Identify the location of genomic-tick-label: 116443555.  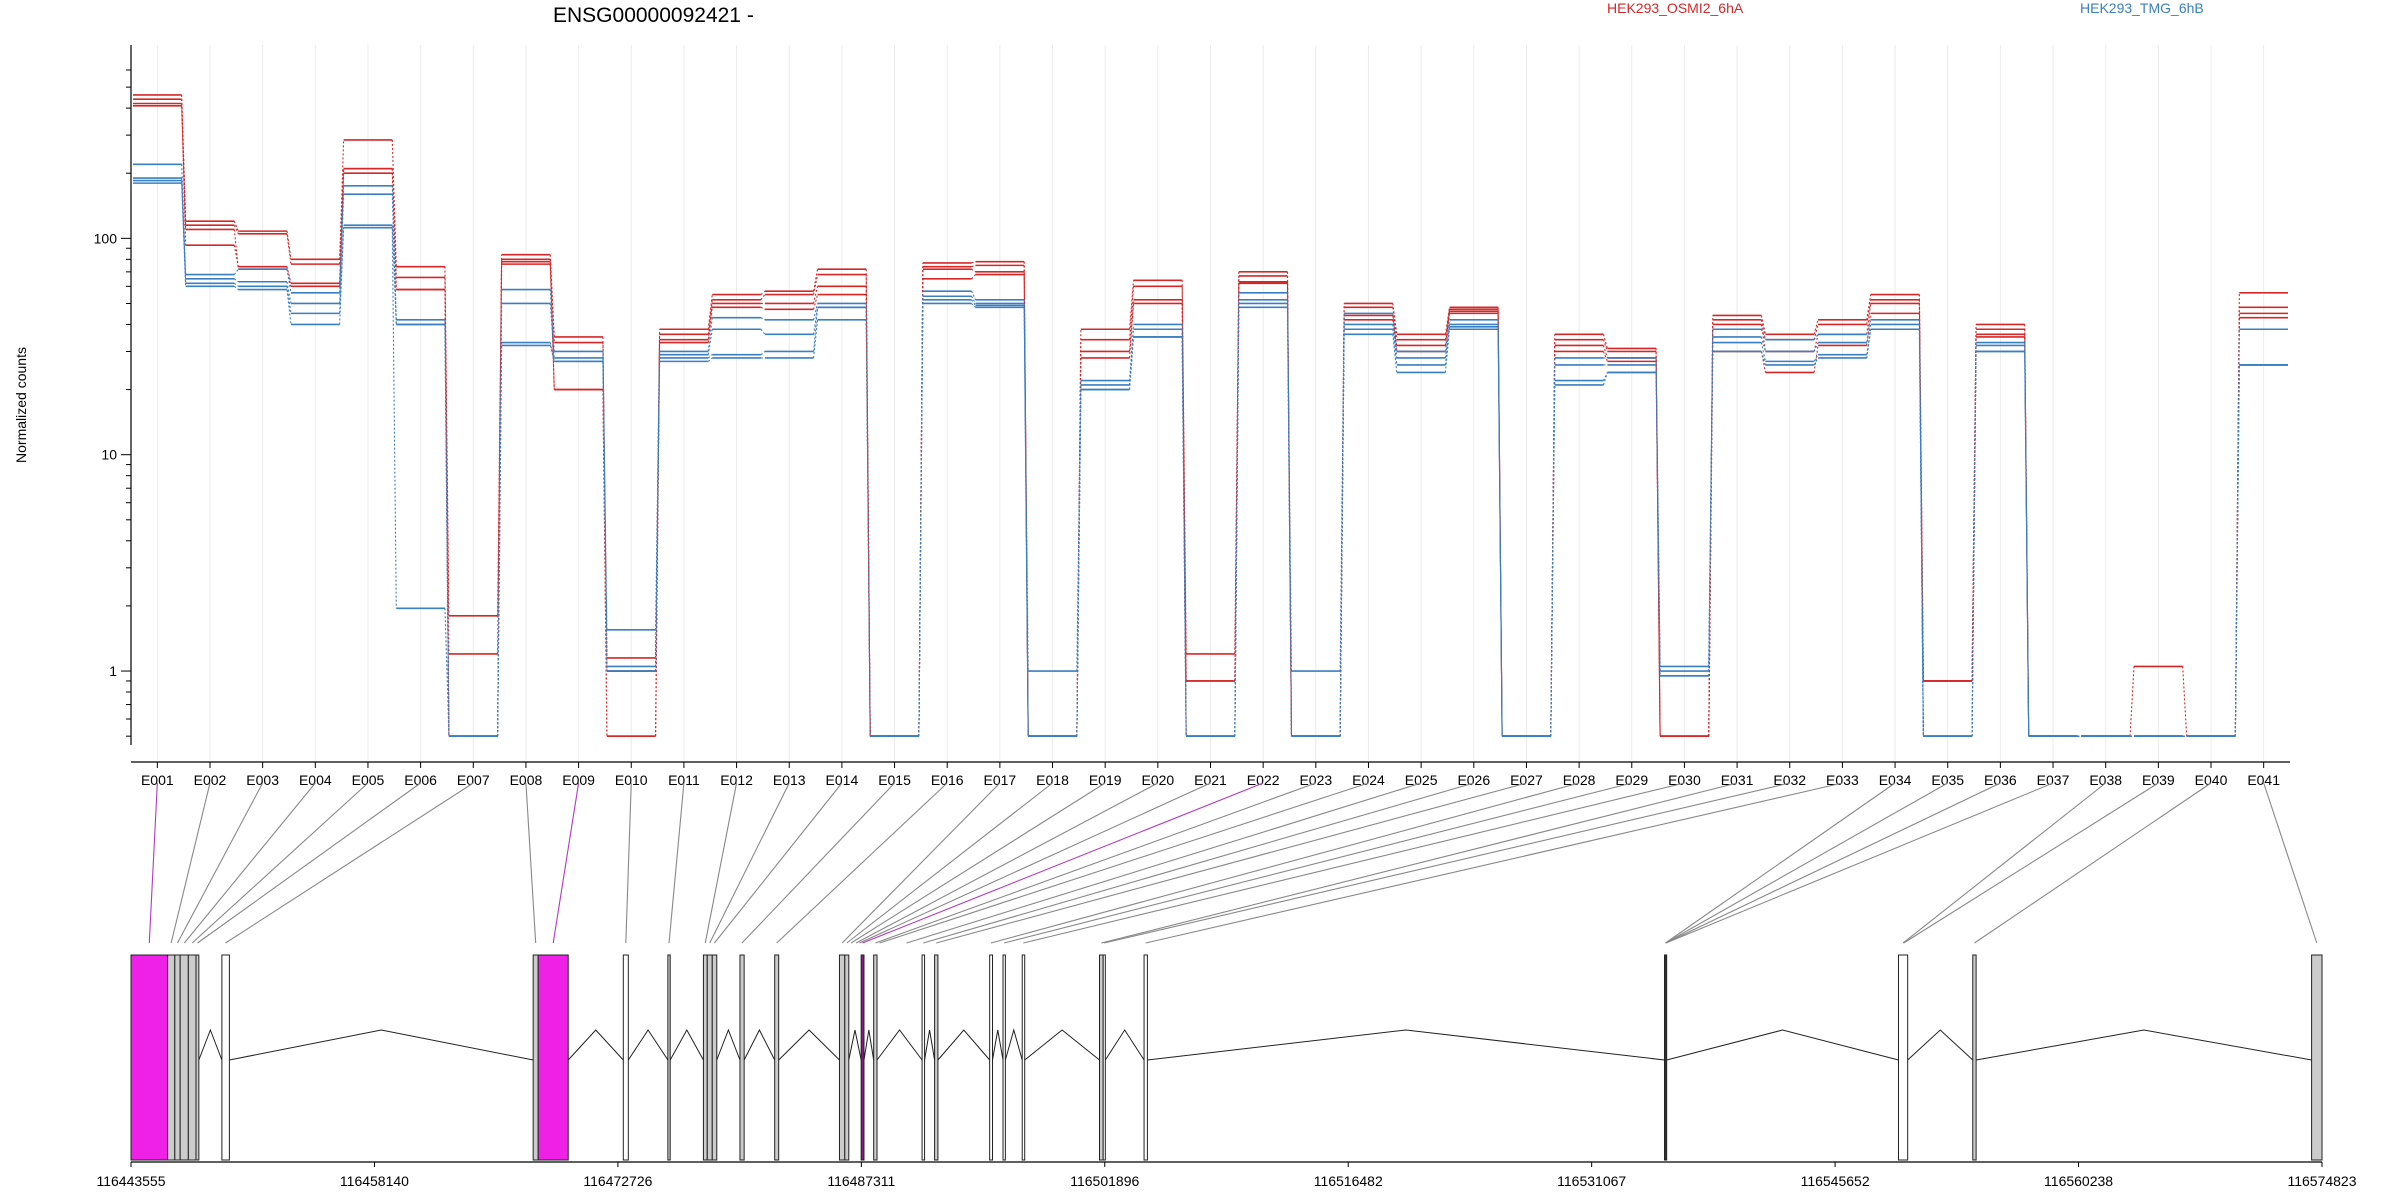
(130, 1181).